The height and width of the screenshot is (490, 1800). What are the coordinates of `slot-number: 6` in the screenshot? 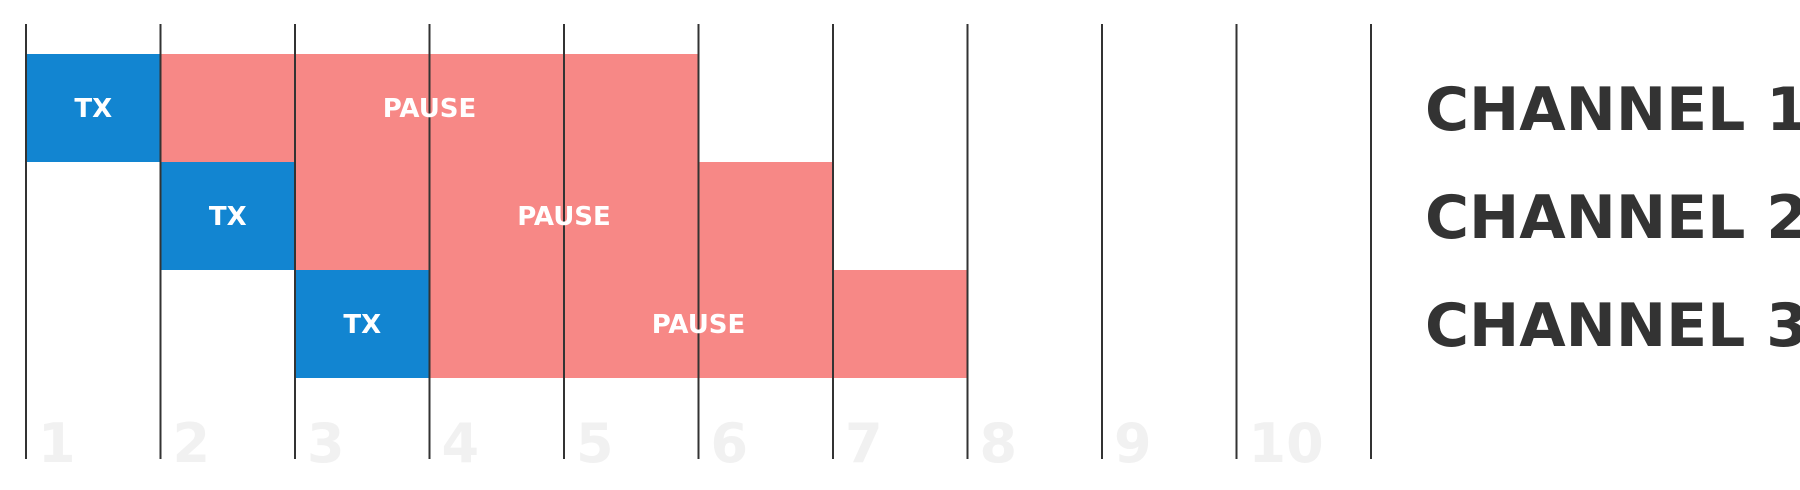 It's located at (730, 443).